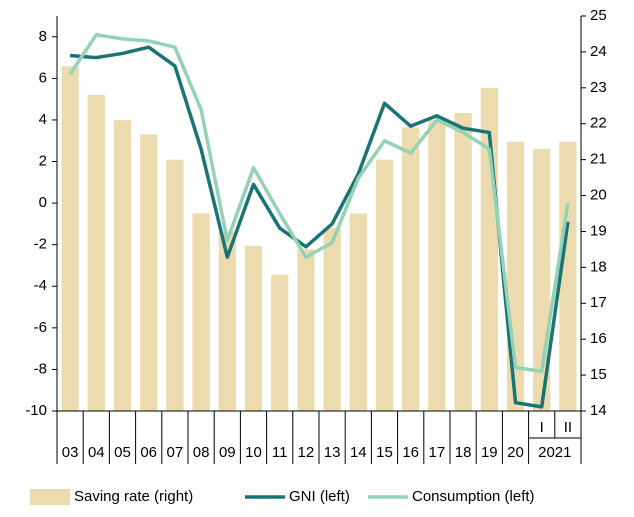  I want to click on x-tick-label: 09, so click(227, 452).